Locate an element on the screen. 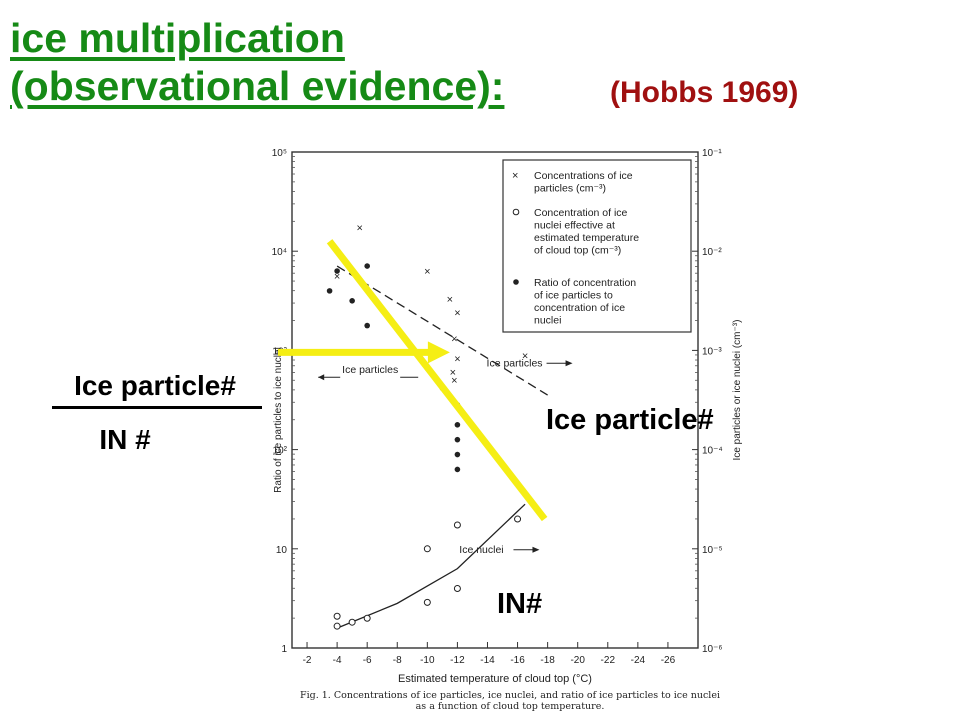 The image size is (960, 720). ratio-numerator-label: Ice particle# is located at coordinates (155, 385).